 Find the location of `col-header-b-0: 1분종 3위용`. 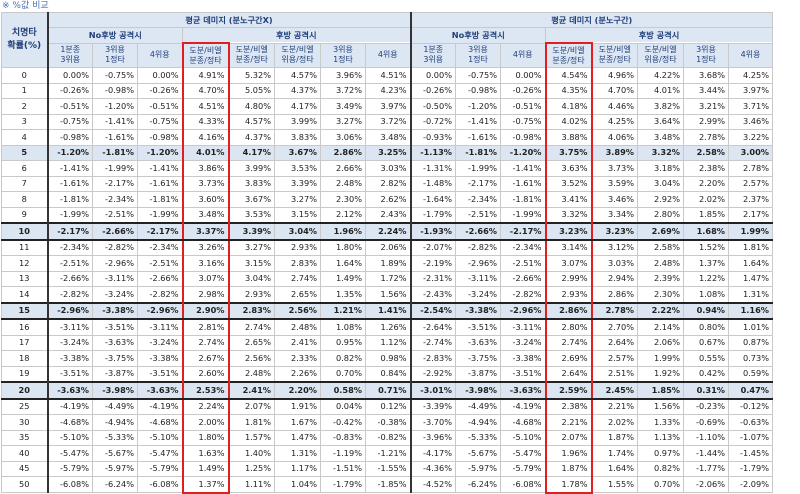

col-header-b-0: 1분종 3위용 is located at coordinates (433, 55).